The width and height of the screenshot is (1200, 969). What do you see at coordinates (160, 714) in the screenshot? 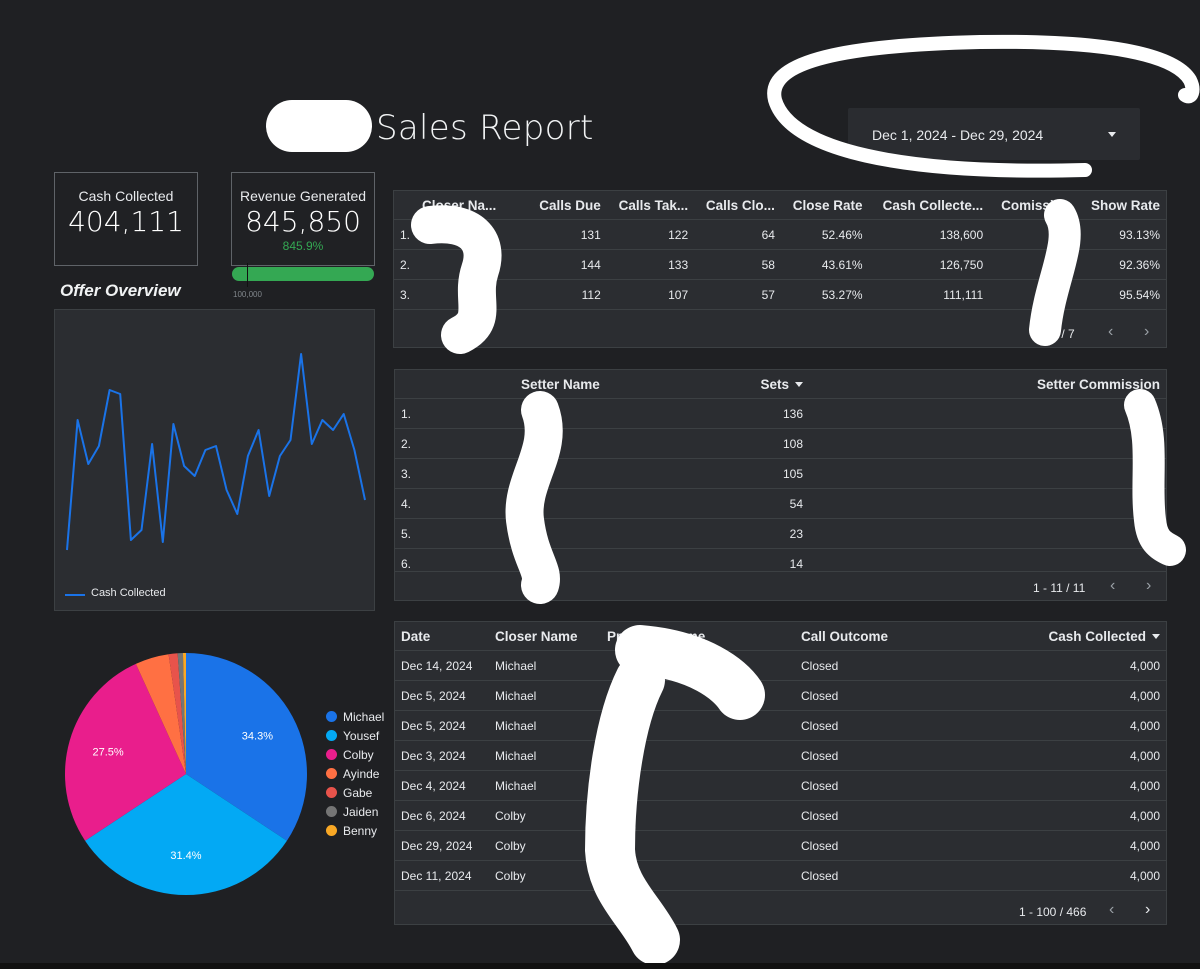
I see `pie-slice-ayinde` at bounding box center [160, 714].